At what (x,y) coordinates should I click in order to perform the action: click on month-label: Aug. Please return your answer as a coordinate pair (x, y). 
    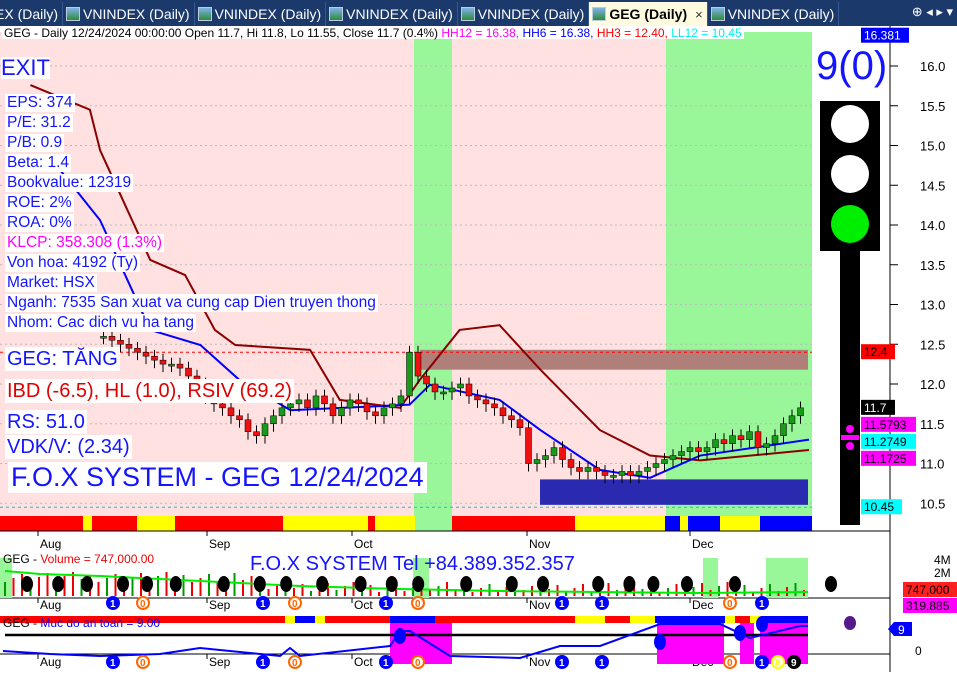
    Looking at the image, I should click on (50, 605).